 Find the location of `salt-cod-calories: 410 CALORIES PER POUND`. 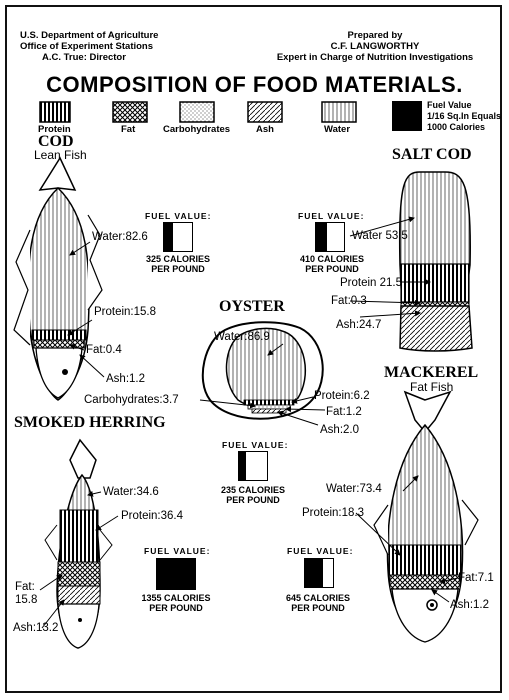

salt-cod-calories: 410 CALORIES PER POUND is located at coordinates (332, 264).